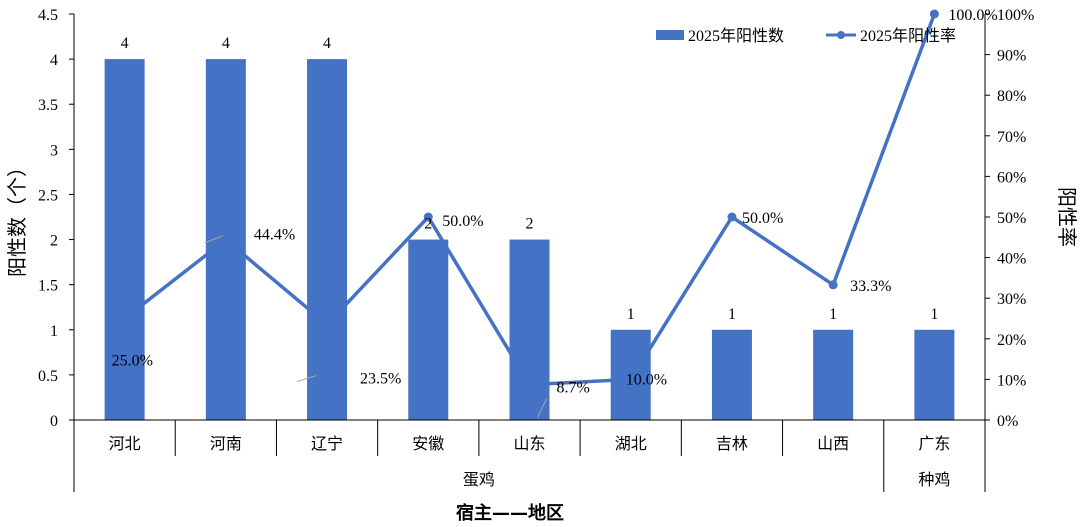 This screenshot has height=527, width=1080. I want to click on y-right-tick-label: 10%, so click(1011, 380).